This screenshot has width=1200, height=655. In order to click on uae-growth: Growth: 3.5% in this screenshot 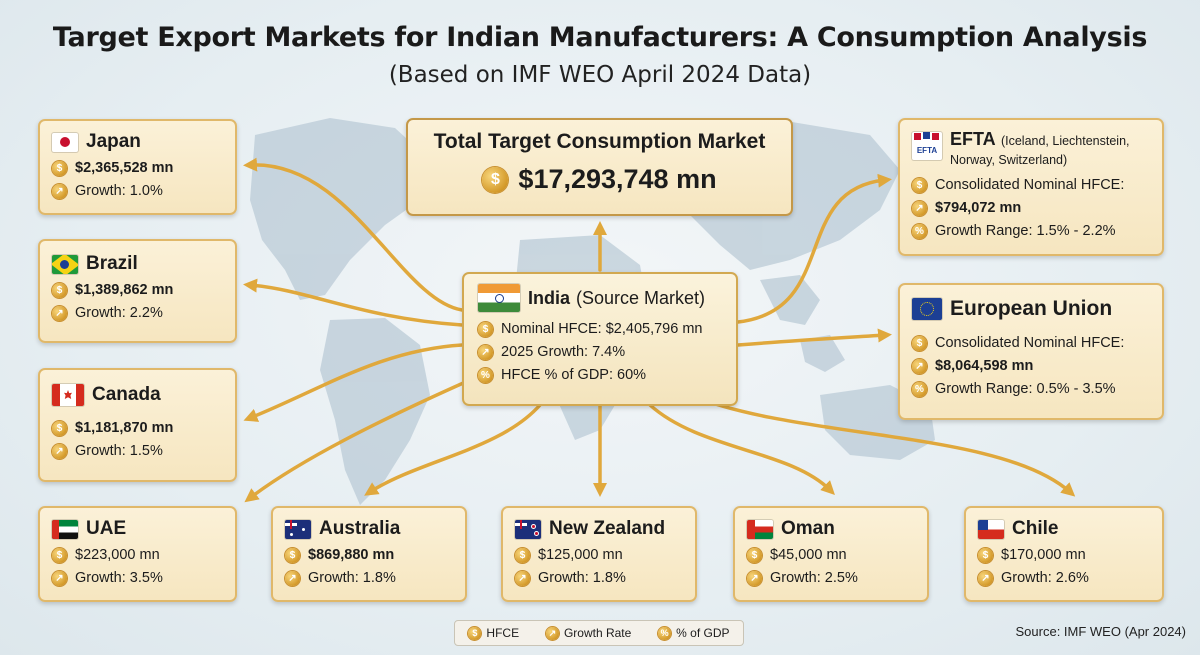, I will do `click(119, 578)`.